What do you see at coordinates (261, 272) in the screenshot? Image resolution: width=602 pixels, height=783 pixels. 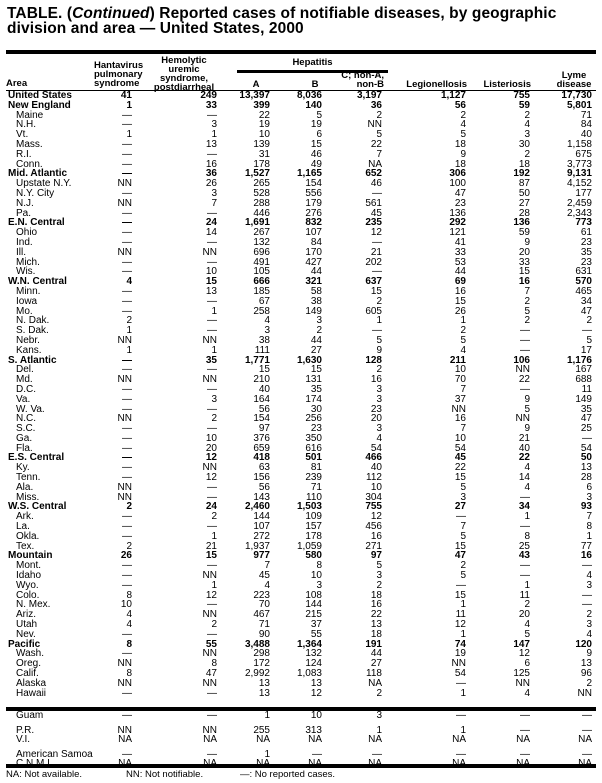 I see `value-cell: 105` at bounding box center [261, 272].